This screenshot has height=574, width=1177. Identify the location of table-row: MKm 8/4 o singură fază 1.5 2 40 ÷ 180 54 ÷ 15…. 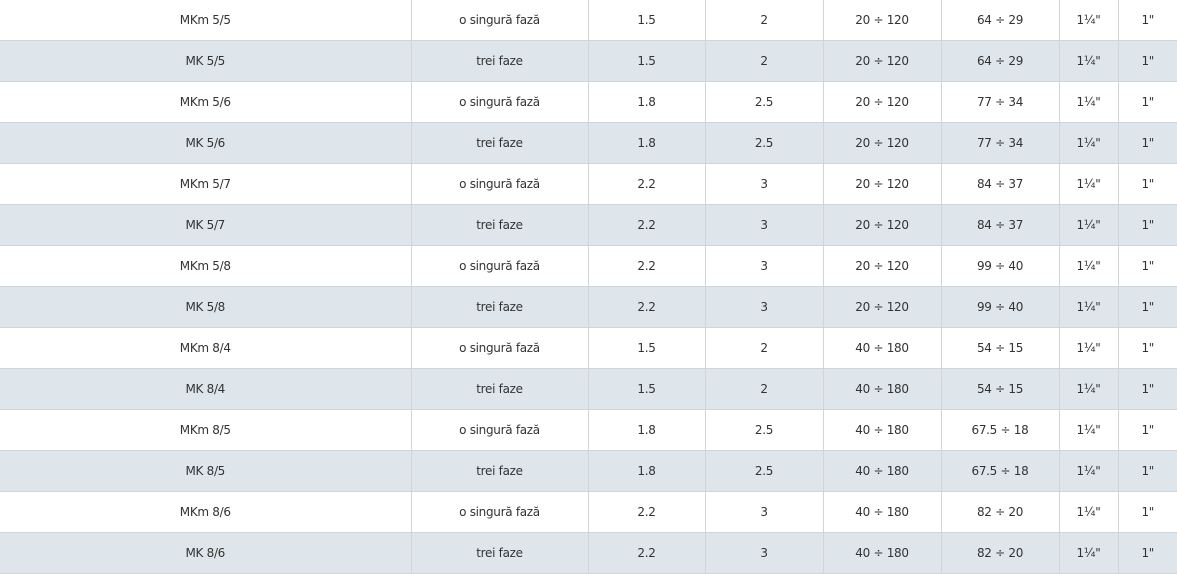
(588, 348).